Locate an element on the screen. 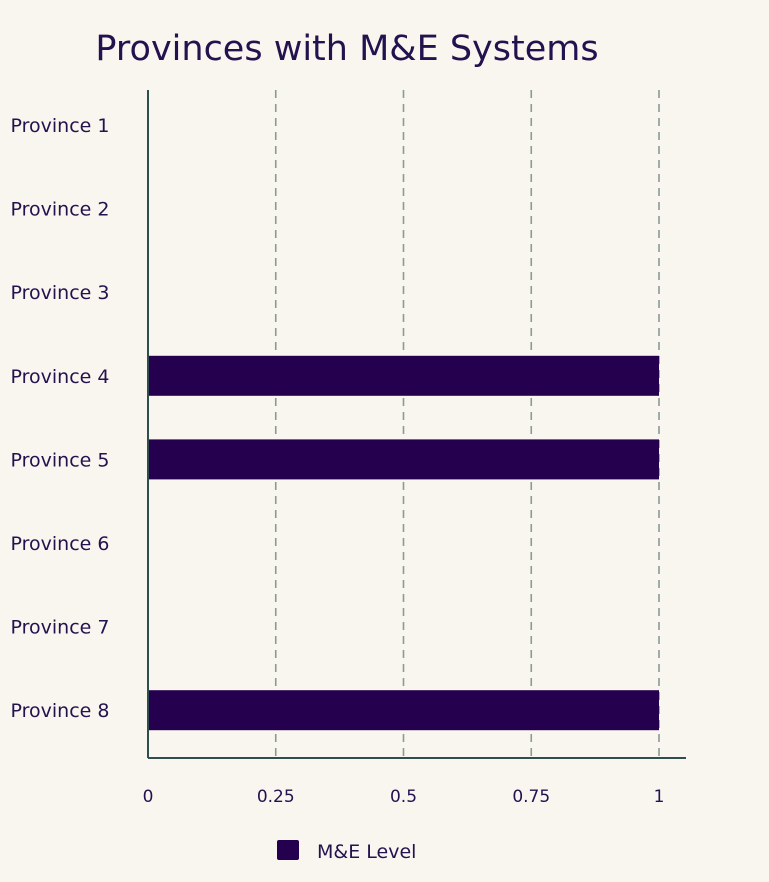  legend-label: M&E Level is located at coordinates (366, 852).